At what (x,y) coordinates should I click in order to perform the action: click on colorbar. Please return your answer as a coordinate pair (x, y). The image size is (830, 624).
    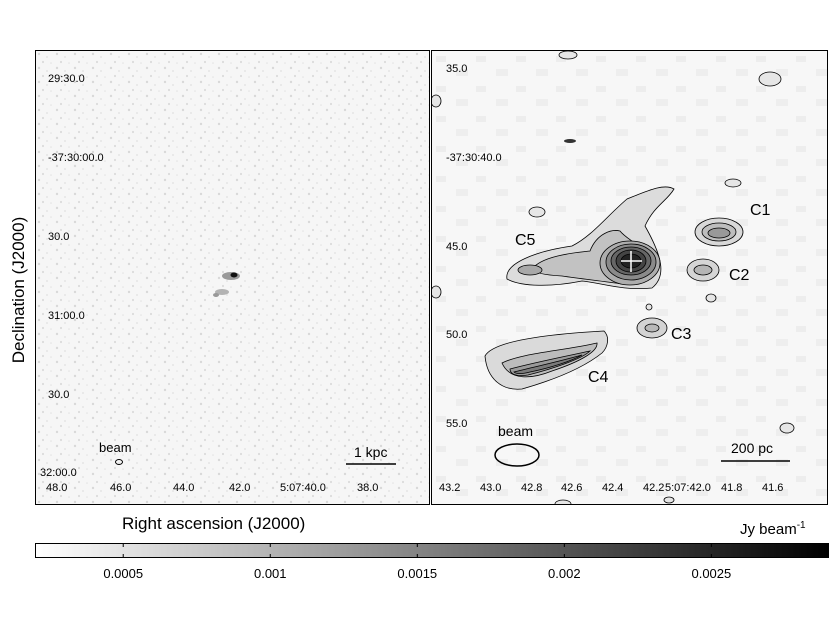
    Looking at the image, I should click on (432, 550).